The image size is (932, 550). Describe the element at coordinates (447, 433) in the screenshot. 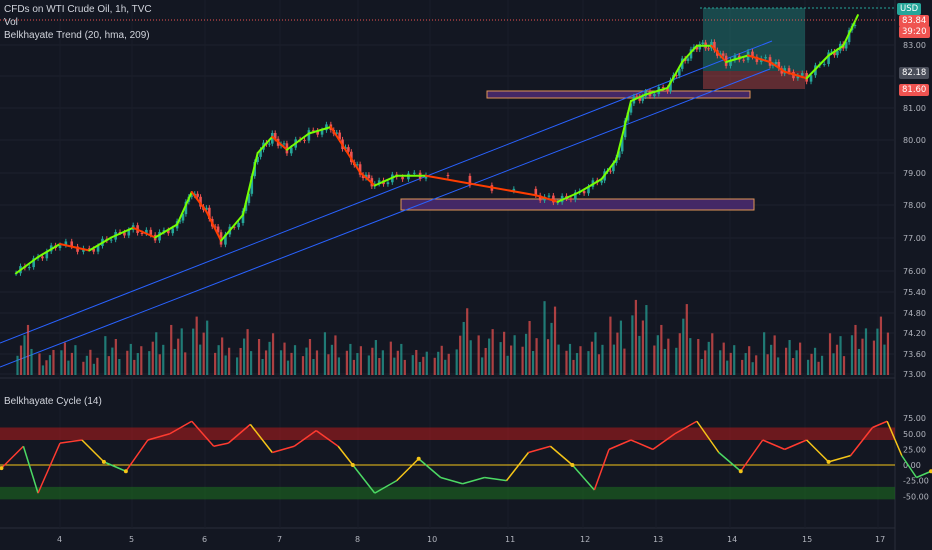

I see `overbought-zone` at that location.